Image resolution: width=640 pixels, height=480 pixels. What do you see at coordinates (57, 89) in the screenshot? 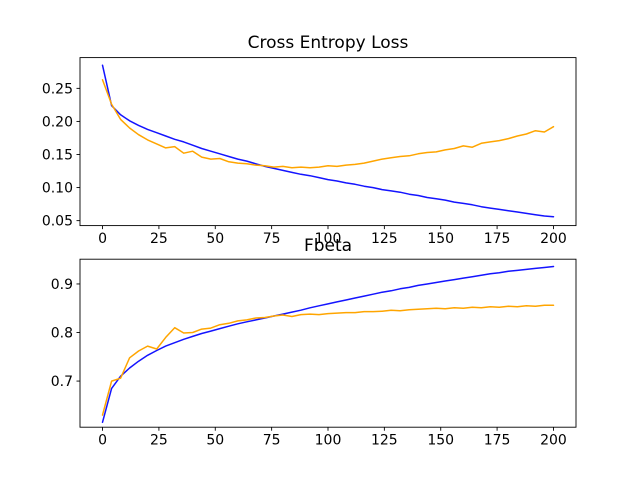
I see `y-tick-label: 0.25` at bounding box center [57, 89].